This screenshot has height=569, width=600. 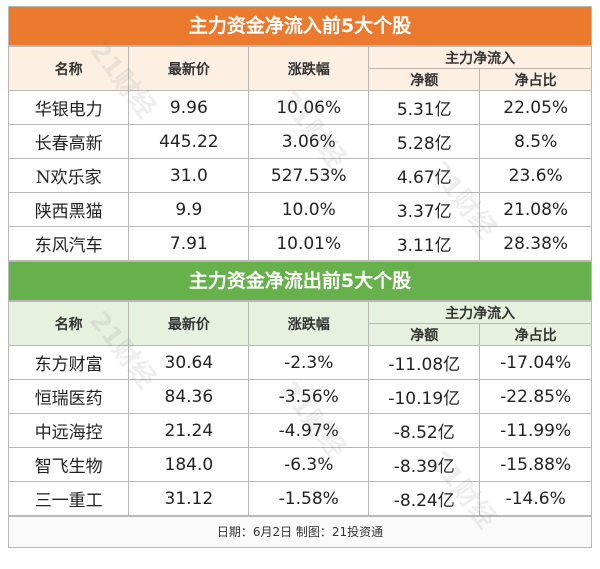 I want to click on cell-price: 84.36, so click(x=189, y=396).